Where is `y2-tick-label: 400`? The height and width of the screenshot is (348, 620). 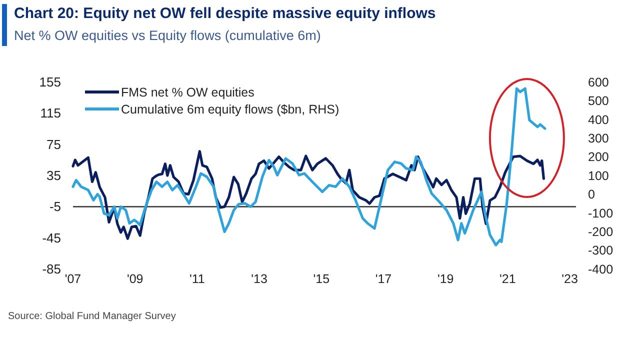
y2-tick-label: 400 is located at coordinates (598, 119).